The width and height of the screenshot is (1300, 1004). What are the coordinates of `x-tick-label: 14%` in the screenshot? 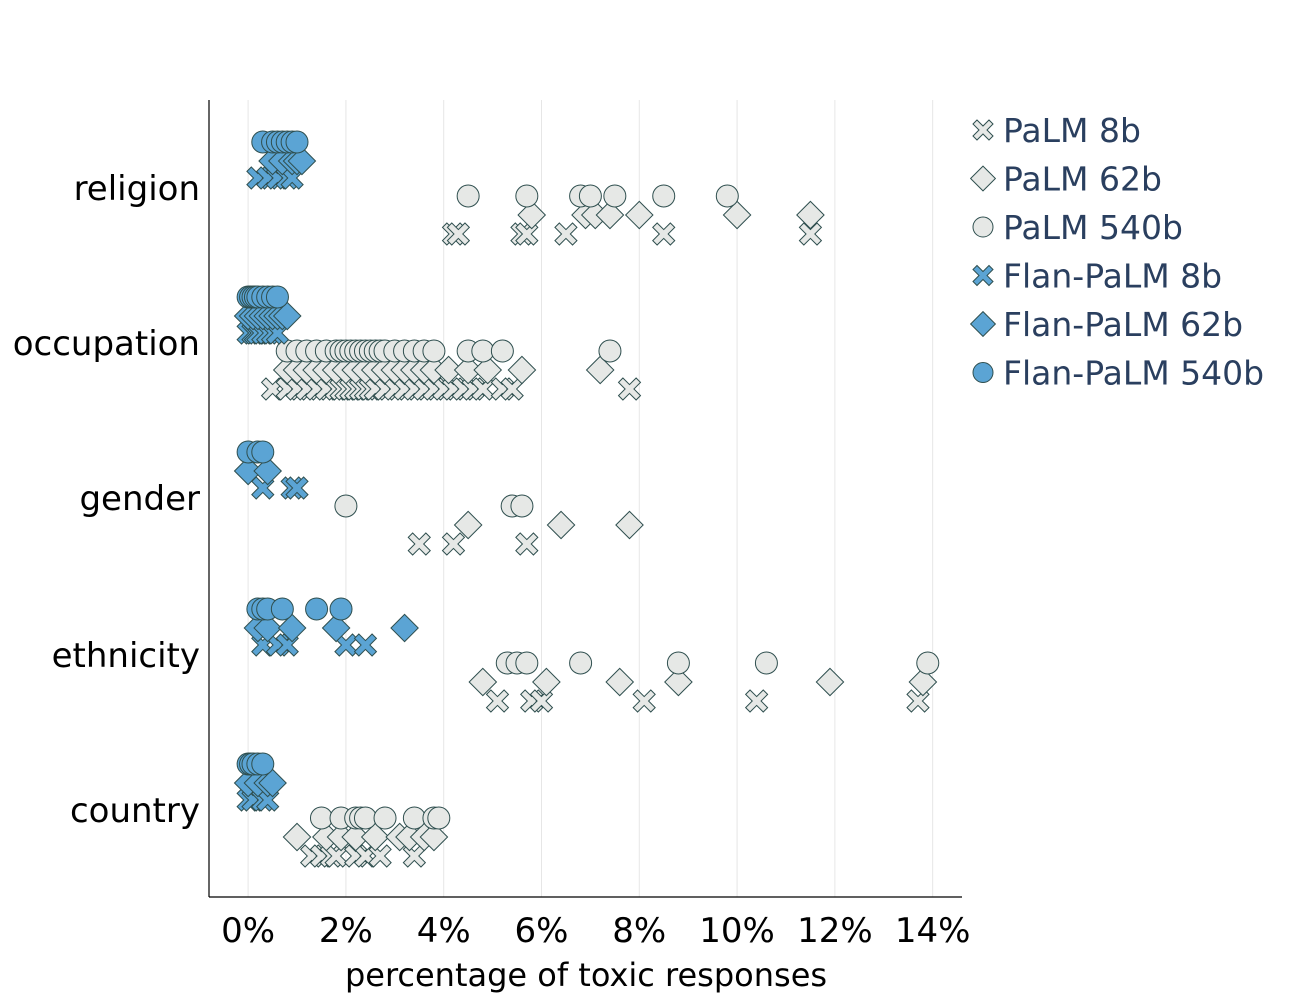 It's located at (933, 931).